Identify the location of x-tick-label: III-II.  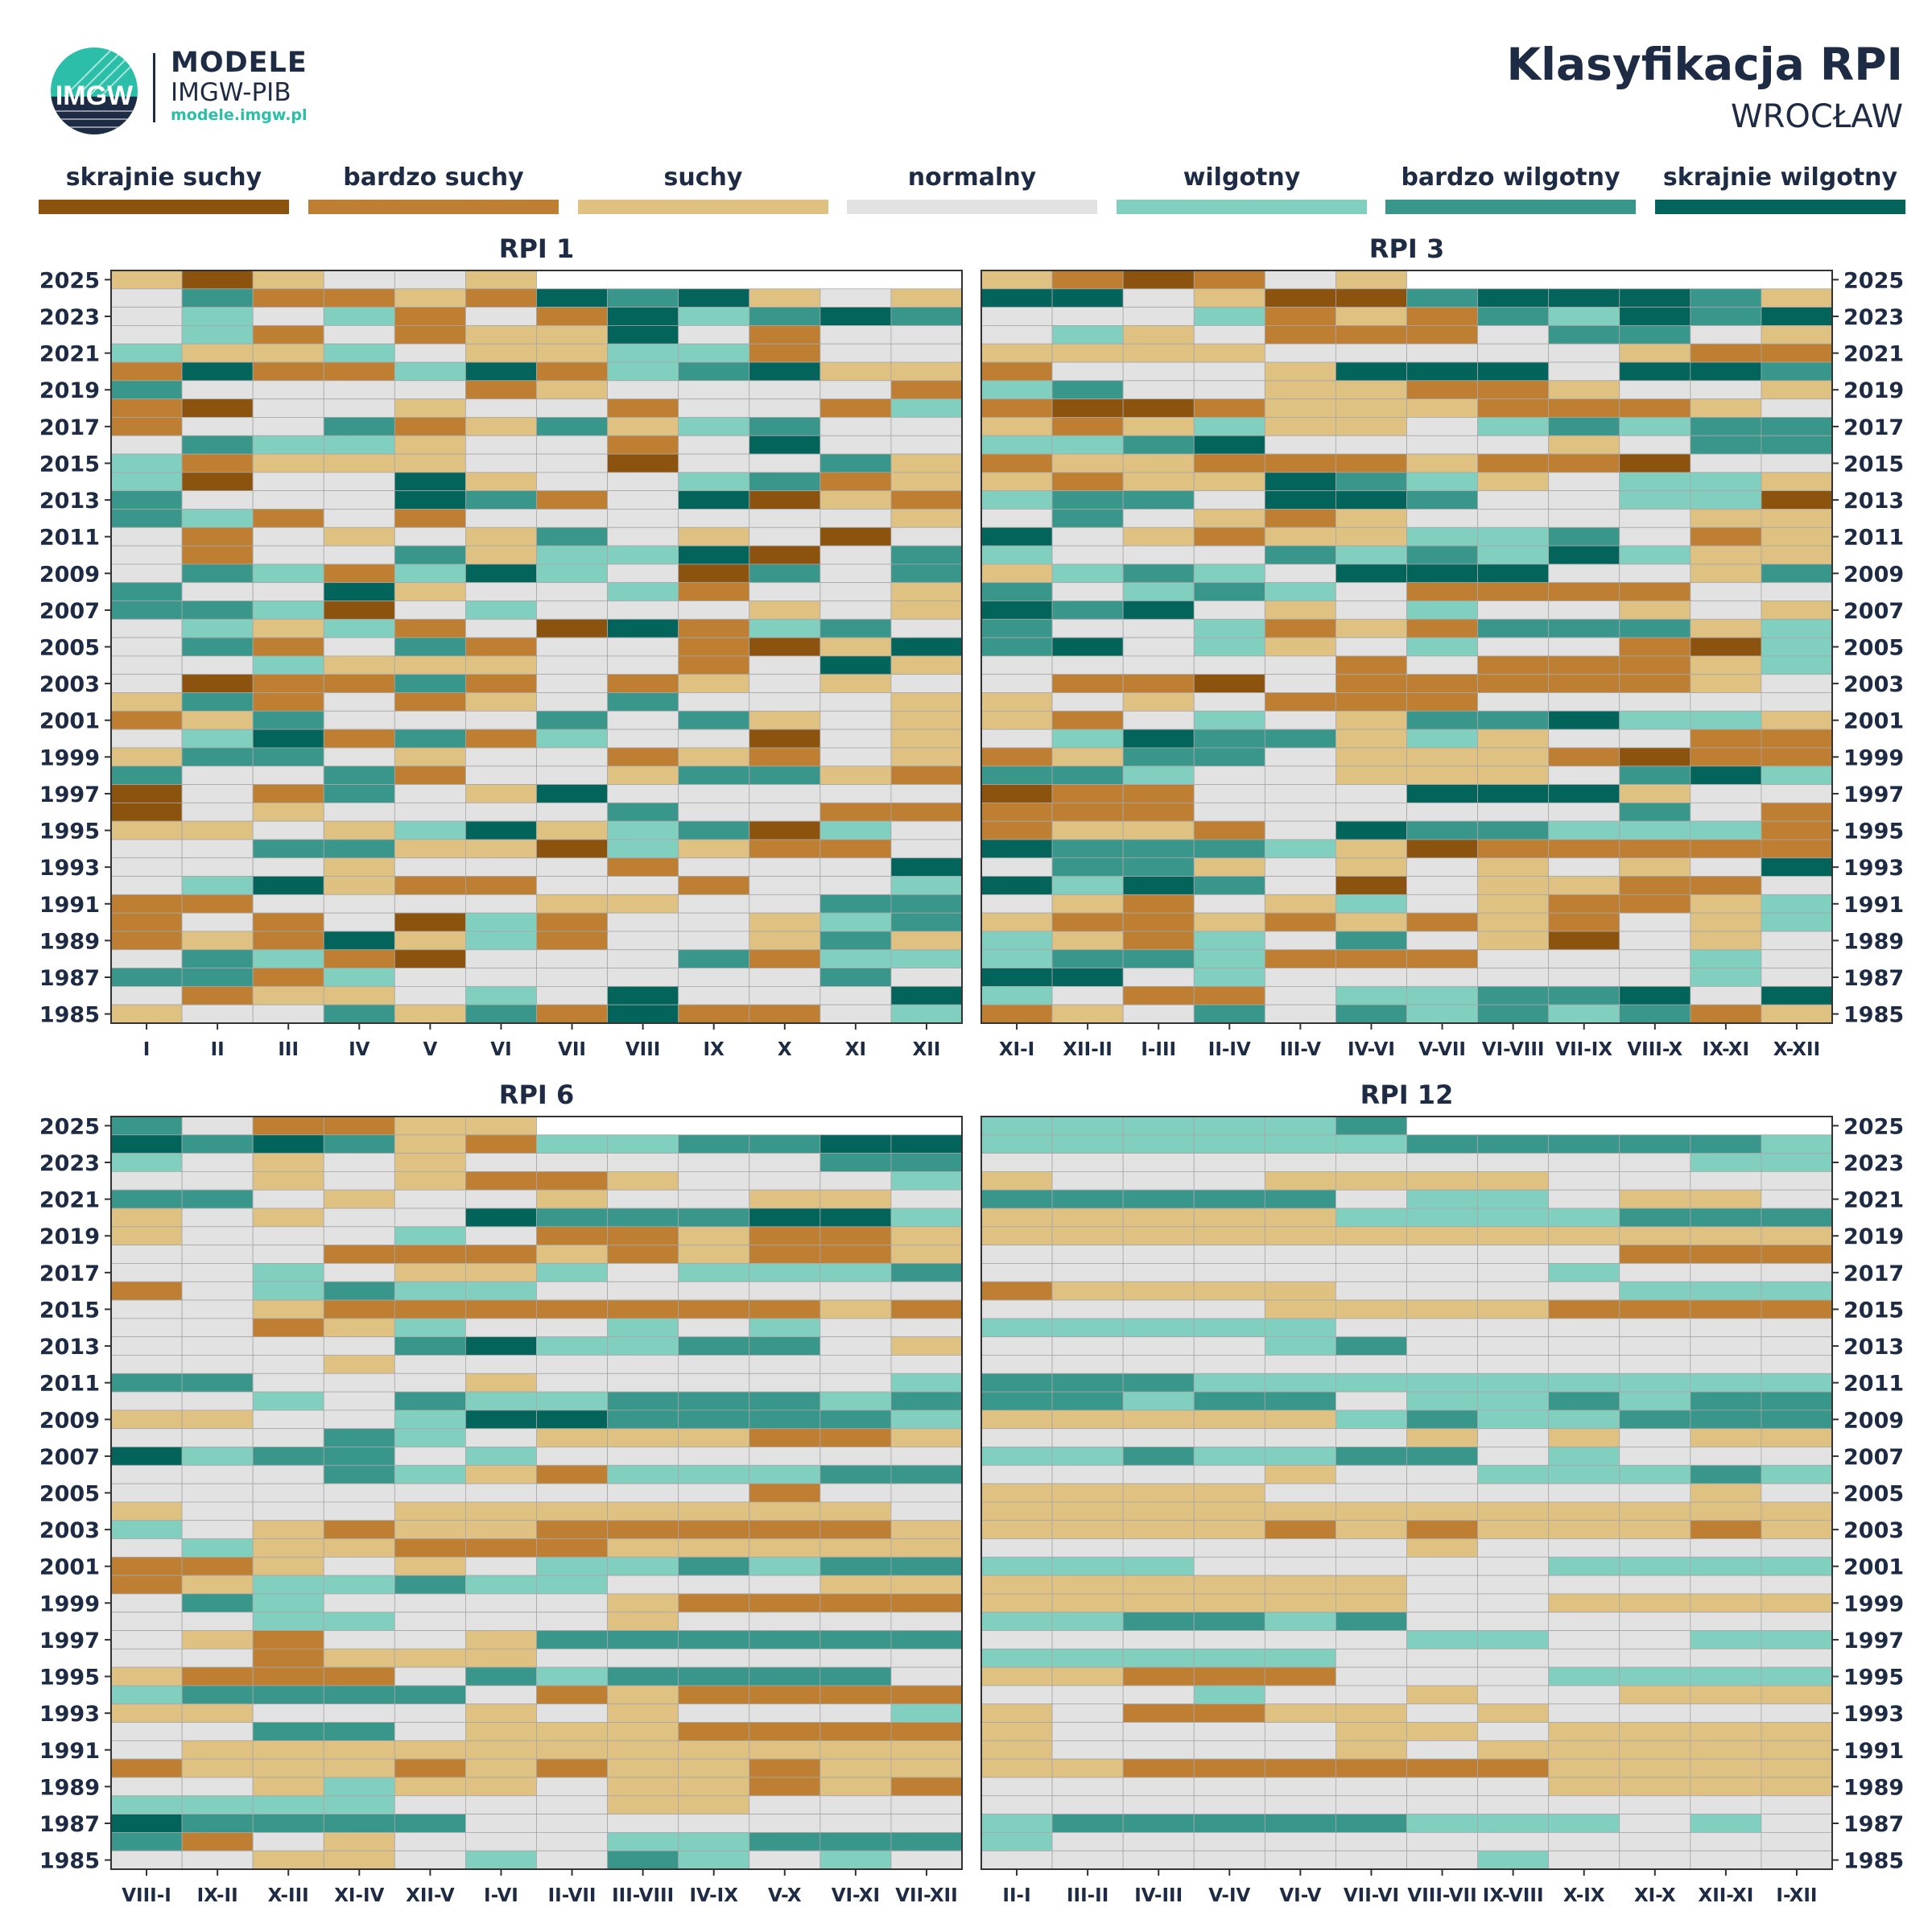
(1087, 1895).